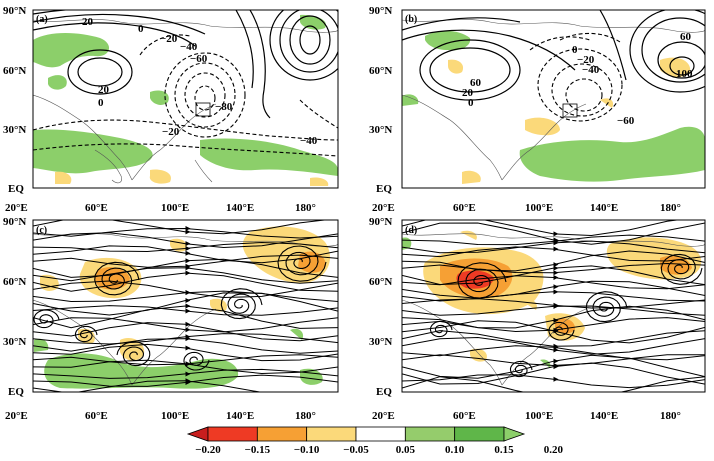 This screenshot has height=461, width=714. I want to click on panel-label: (a), so click(42, 19).